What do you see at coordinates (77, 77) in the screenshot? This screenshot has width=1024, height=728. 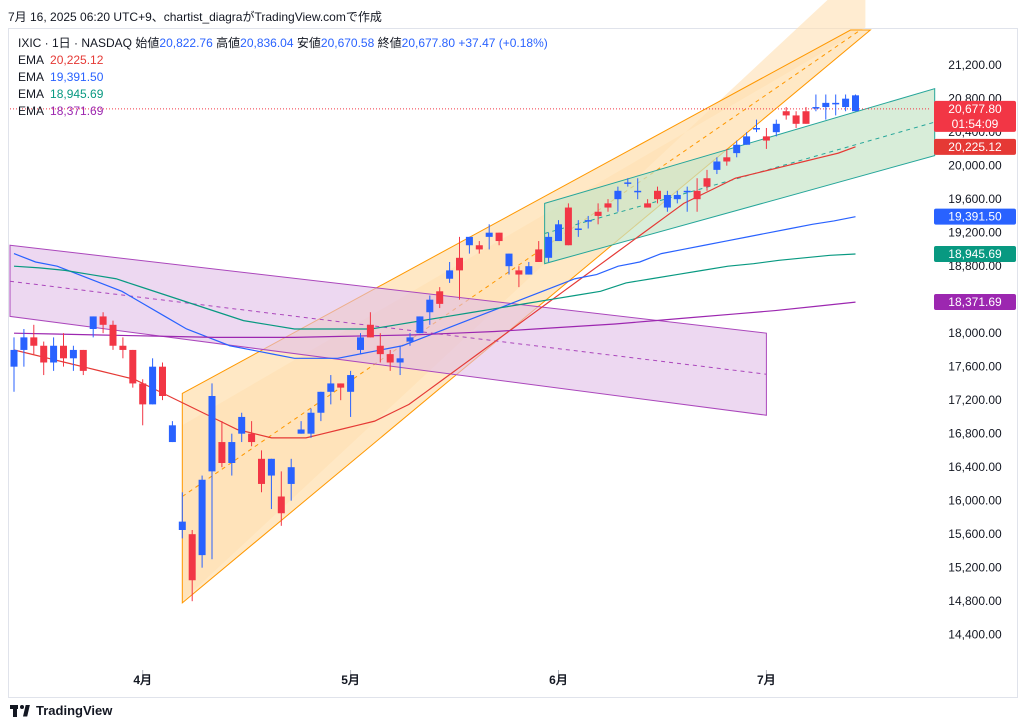 I see `ema-value: 19,391.50` at bounding box center [77, 77].